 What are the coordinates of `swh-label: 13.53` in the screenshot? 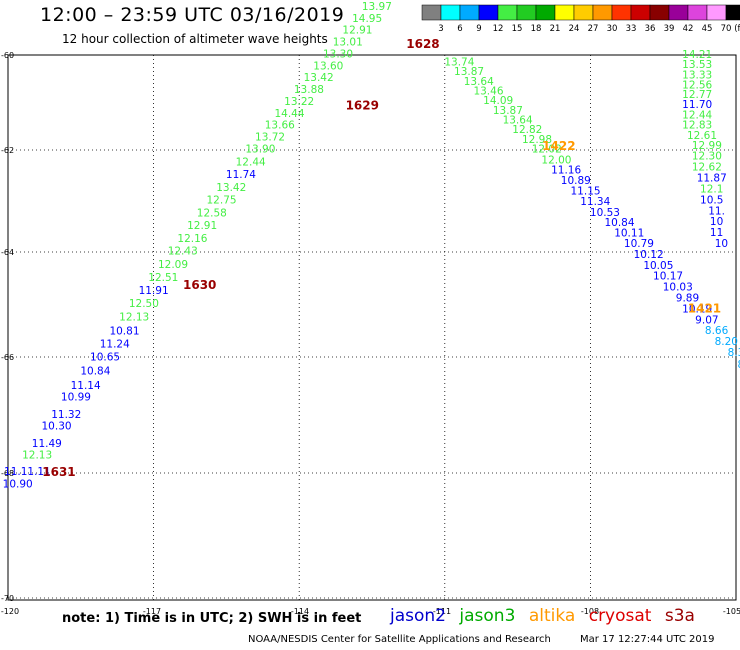 It's located at (697, 65).